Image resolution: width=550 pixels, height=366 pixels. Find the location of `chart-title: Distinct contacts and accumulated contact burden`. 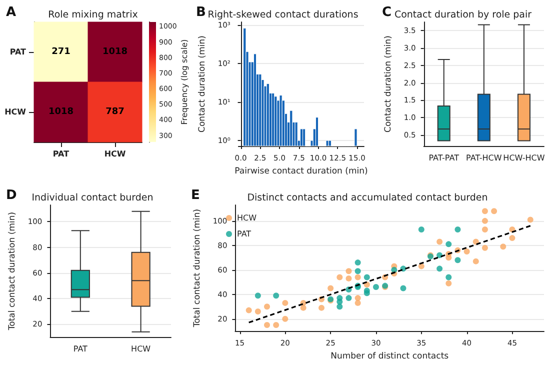

chart-title: Distinct contacts and accumulated contact burden is located at coordinates (367, 198).